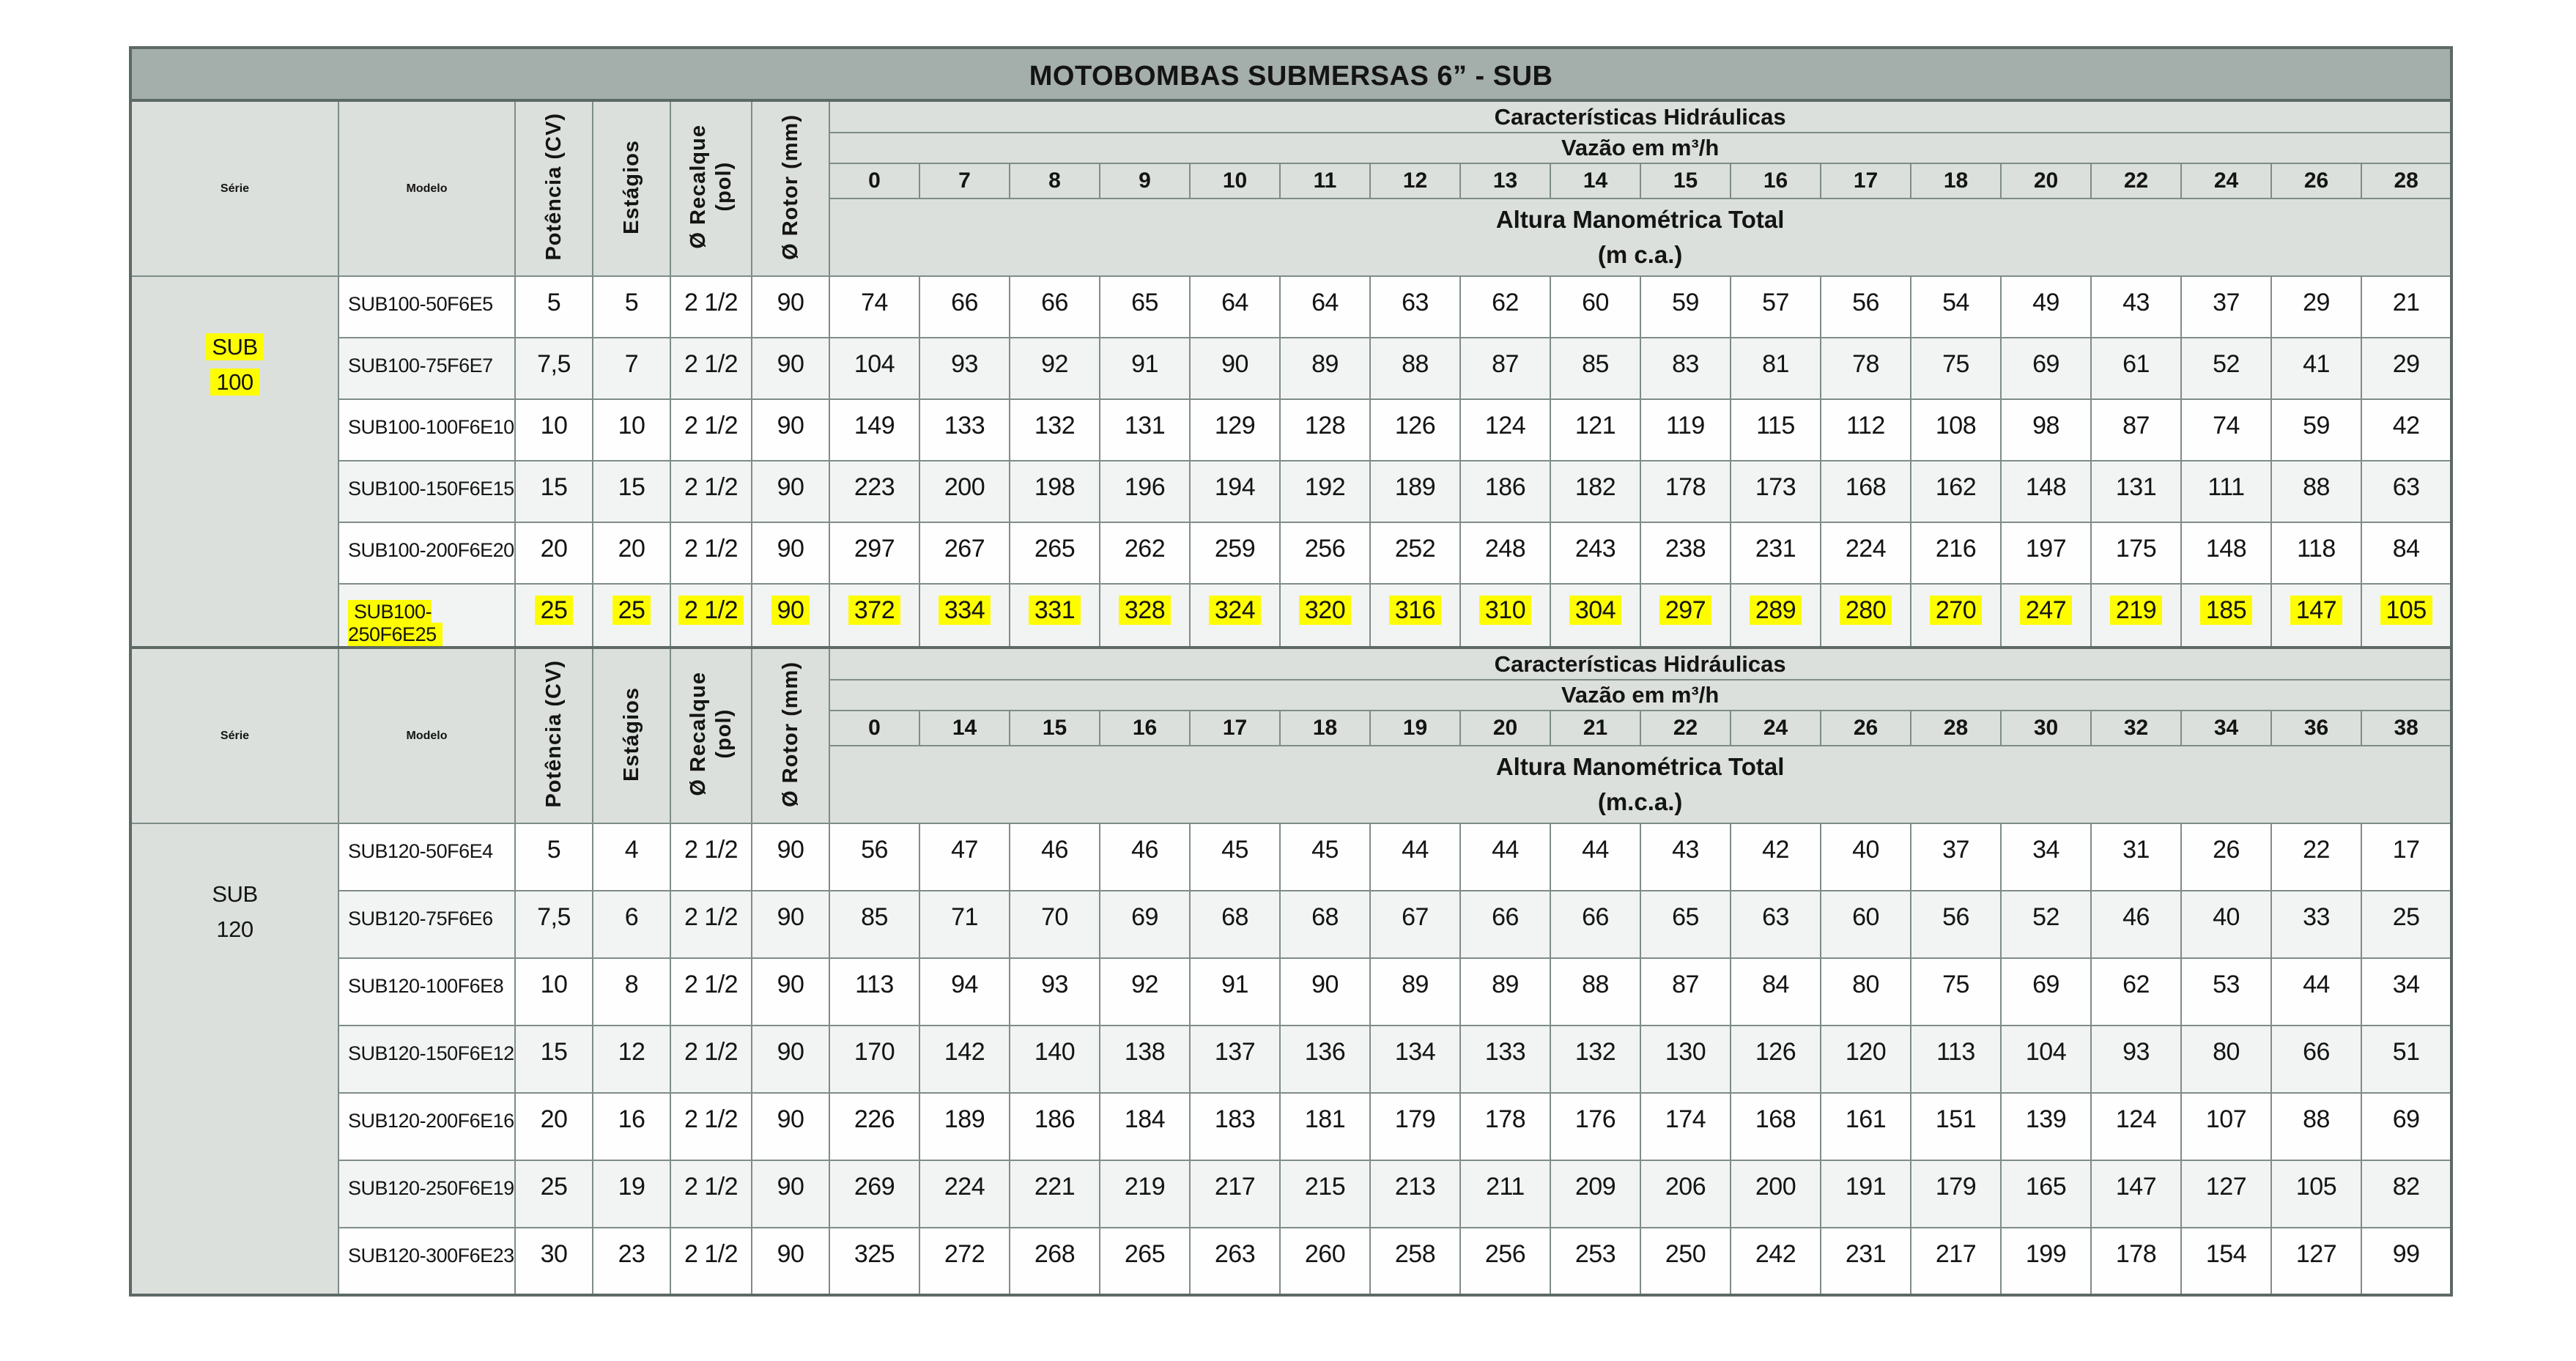 The height and width of the screenshot is (1361, 2576). I want to click on altura-value-cell: 247, so click(2046, 615).